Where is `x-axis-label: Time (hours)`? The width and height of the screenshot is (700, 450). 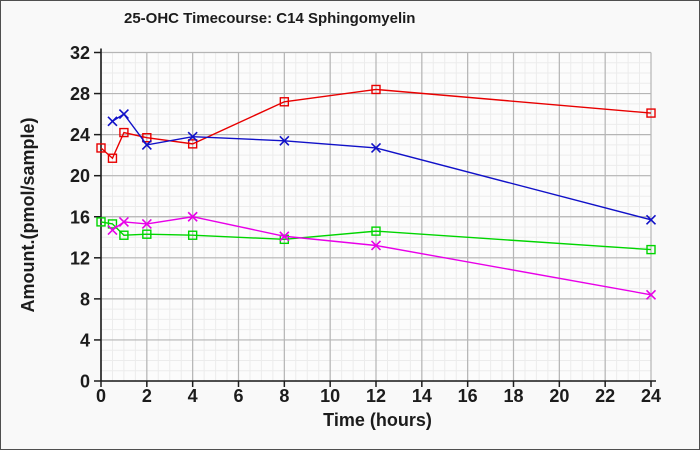 x-axis-label: Time (hours) is located at coordinates (377, 420).